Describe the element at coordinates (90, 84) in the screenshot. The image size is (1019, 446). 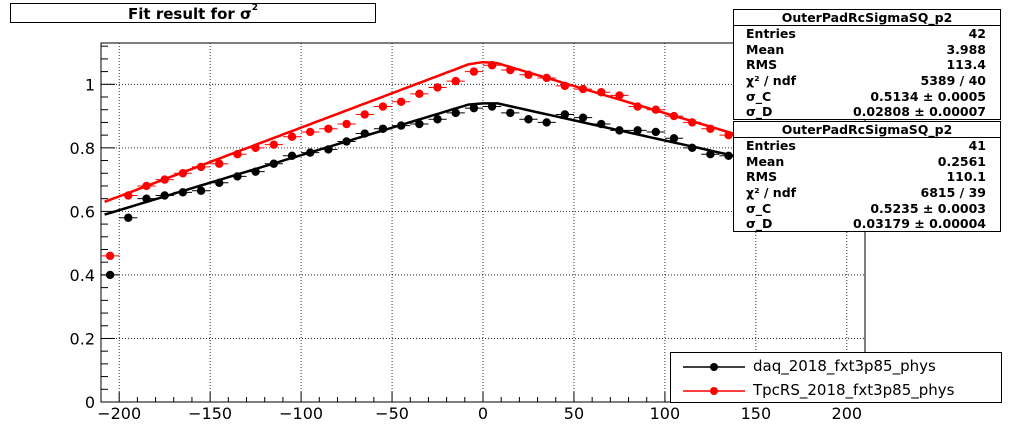
I see `y-tick-label: 1` at that location.